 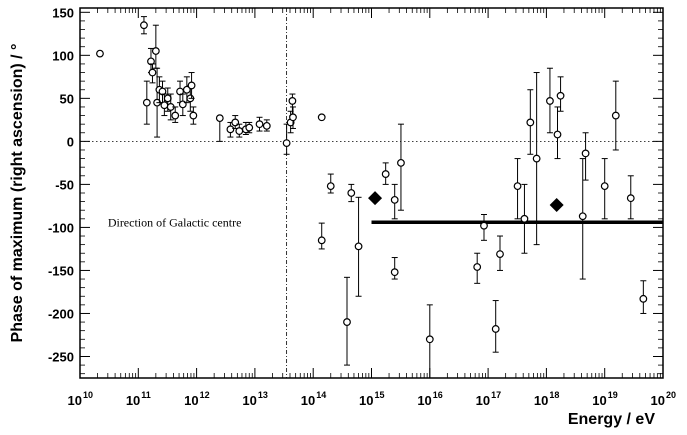 I want to click on x-tick-exponent: 11, so click(x=146, y=395).